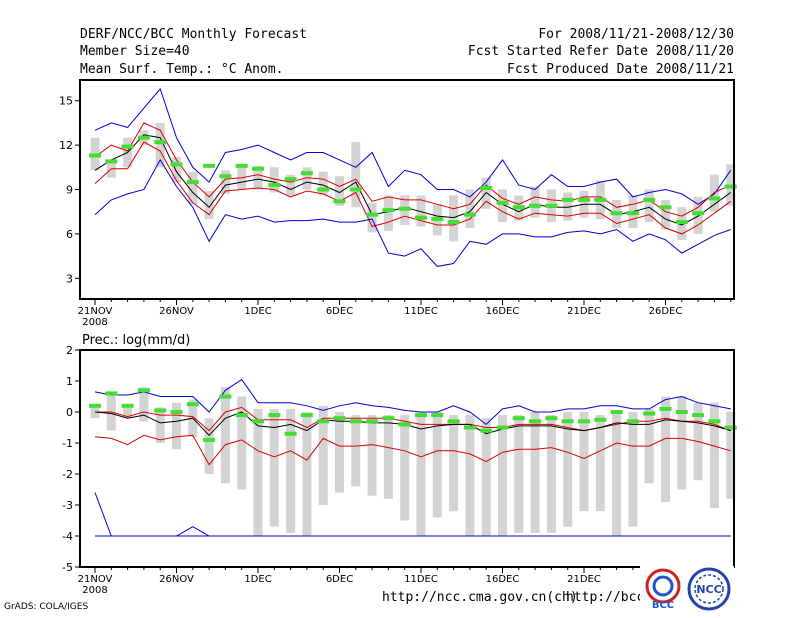 The width and height of the screenshot is (800, 618). What do you see at coordinates (708, 589) in the screenshot?
I see `ncc-logo-text: NCC` at bounding box center [708, 589].